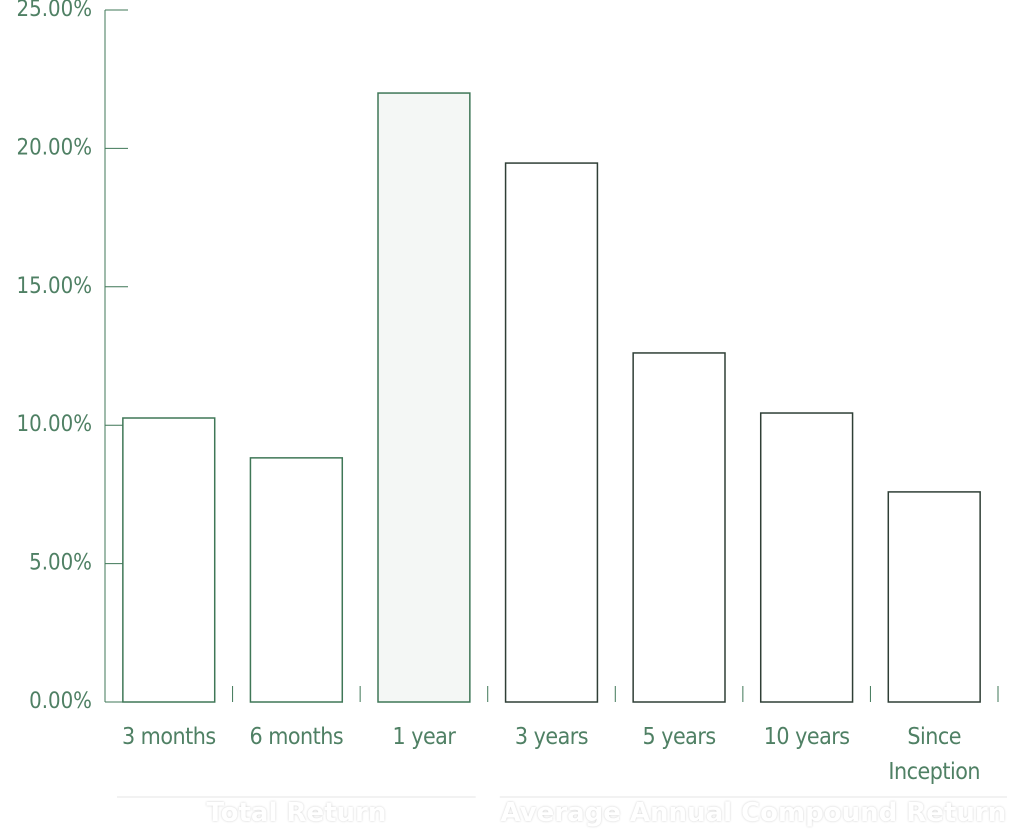 This screenshot has width=1024, height=837. I want to click on group-label: Total Return, so click(296, 813).